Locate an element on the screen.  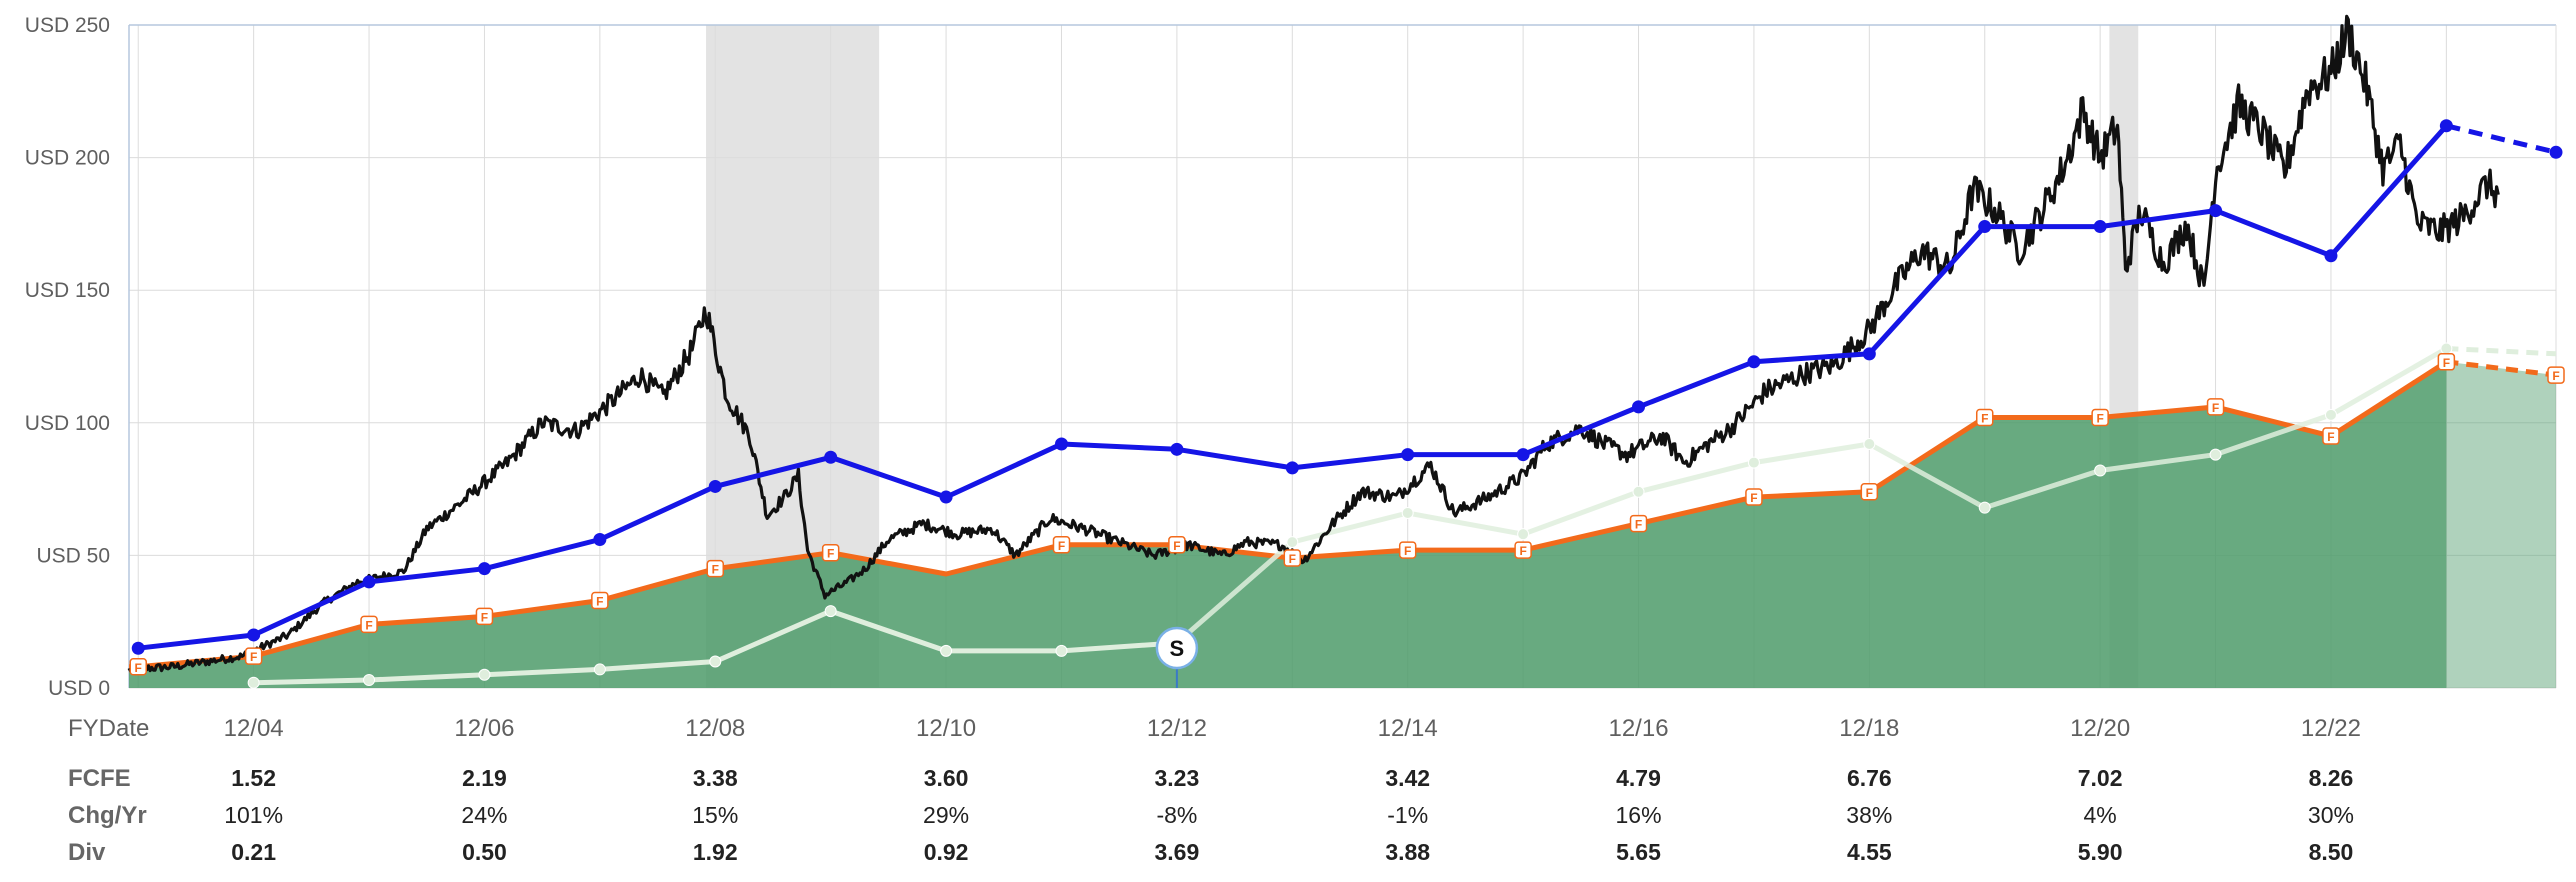
table-cell: 2.19 is located at coordinates (484, 778).